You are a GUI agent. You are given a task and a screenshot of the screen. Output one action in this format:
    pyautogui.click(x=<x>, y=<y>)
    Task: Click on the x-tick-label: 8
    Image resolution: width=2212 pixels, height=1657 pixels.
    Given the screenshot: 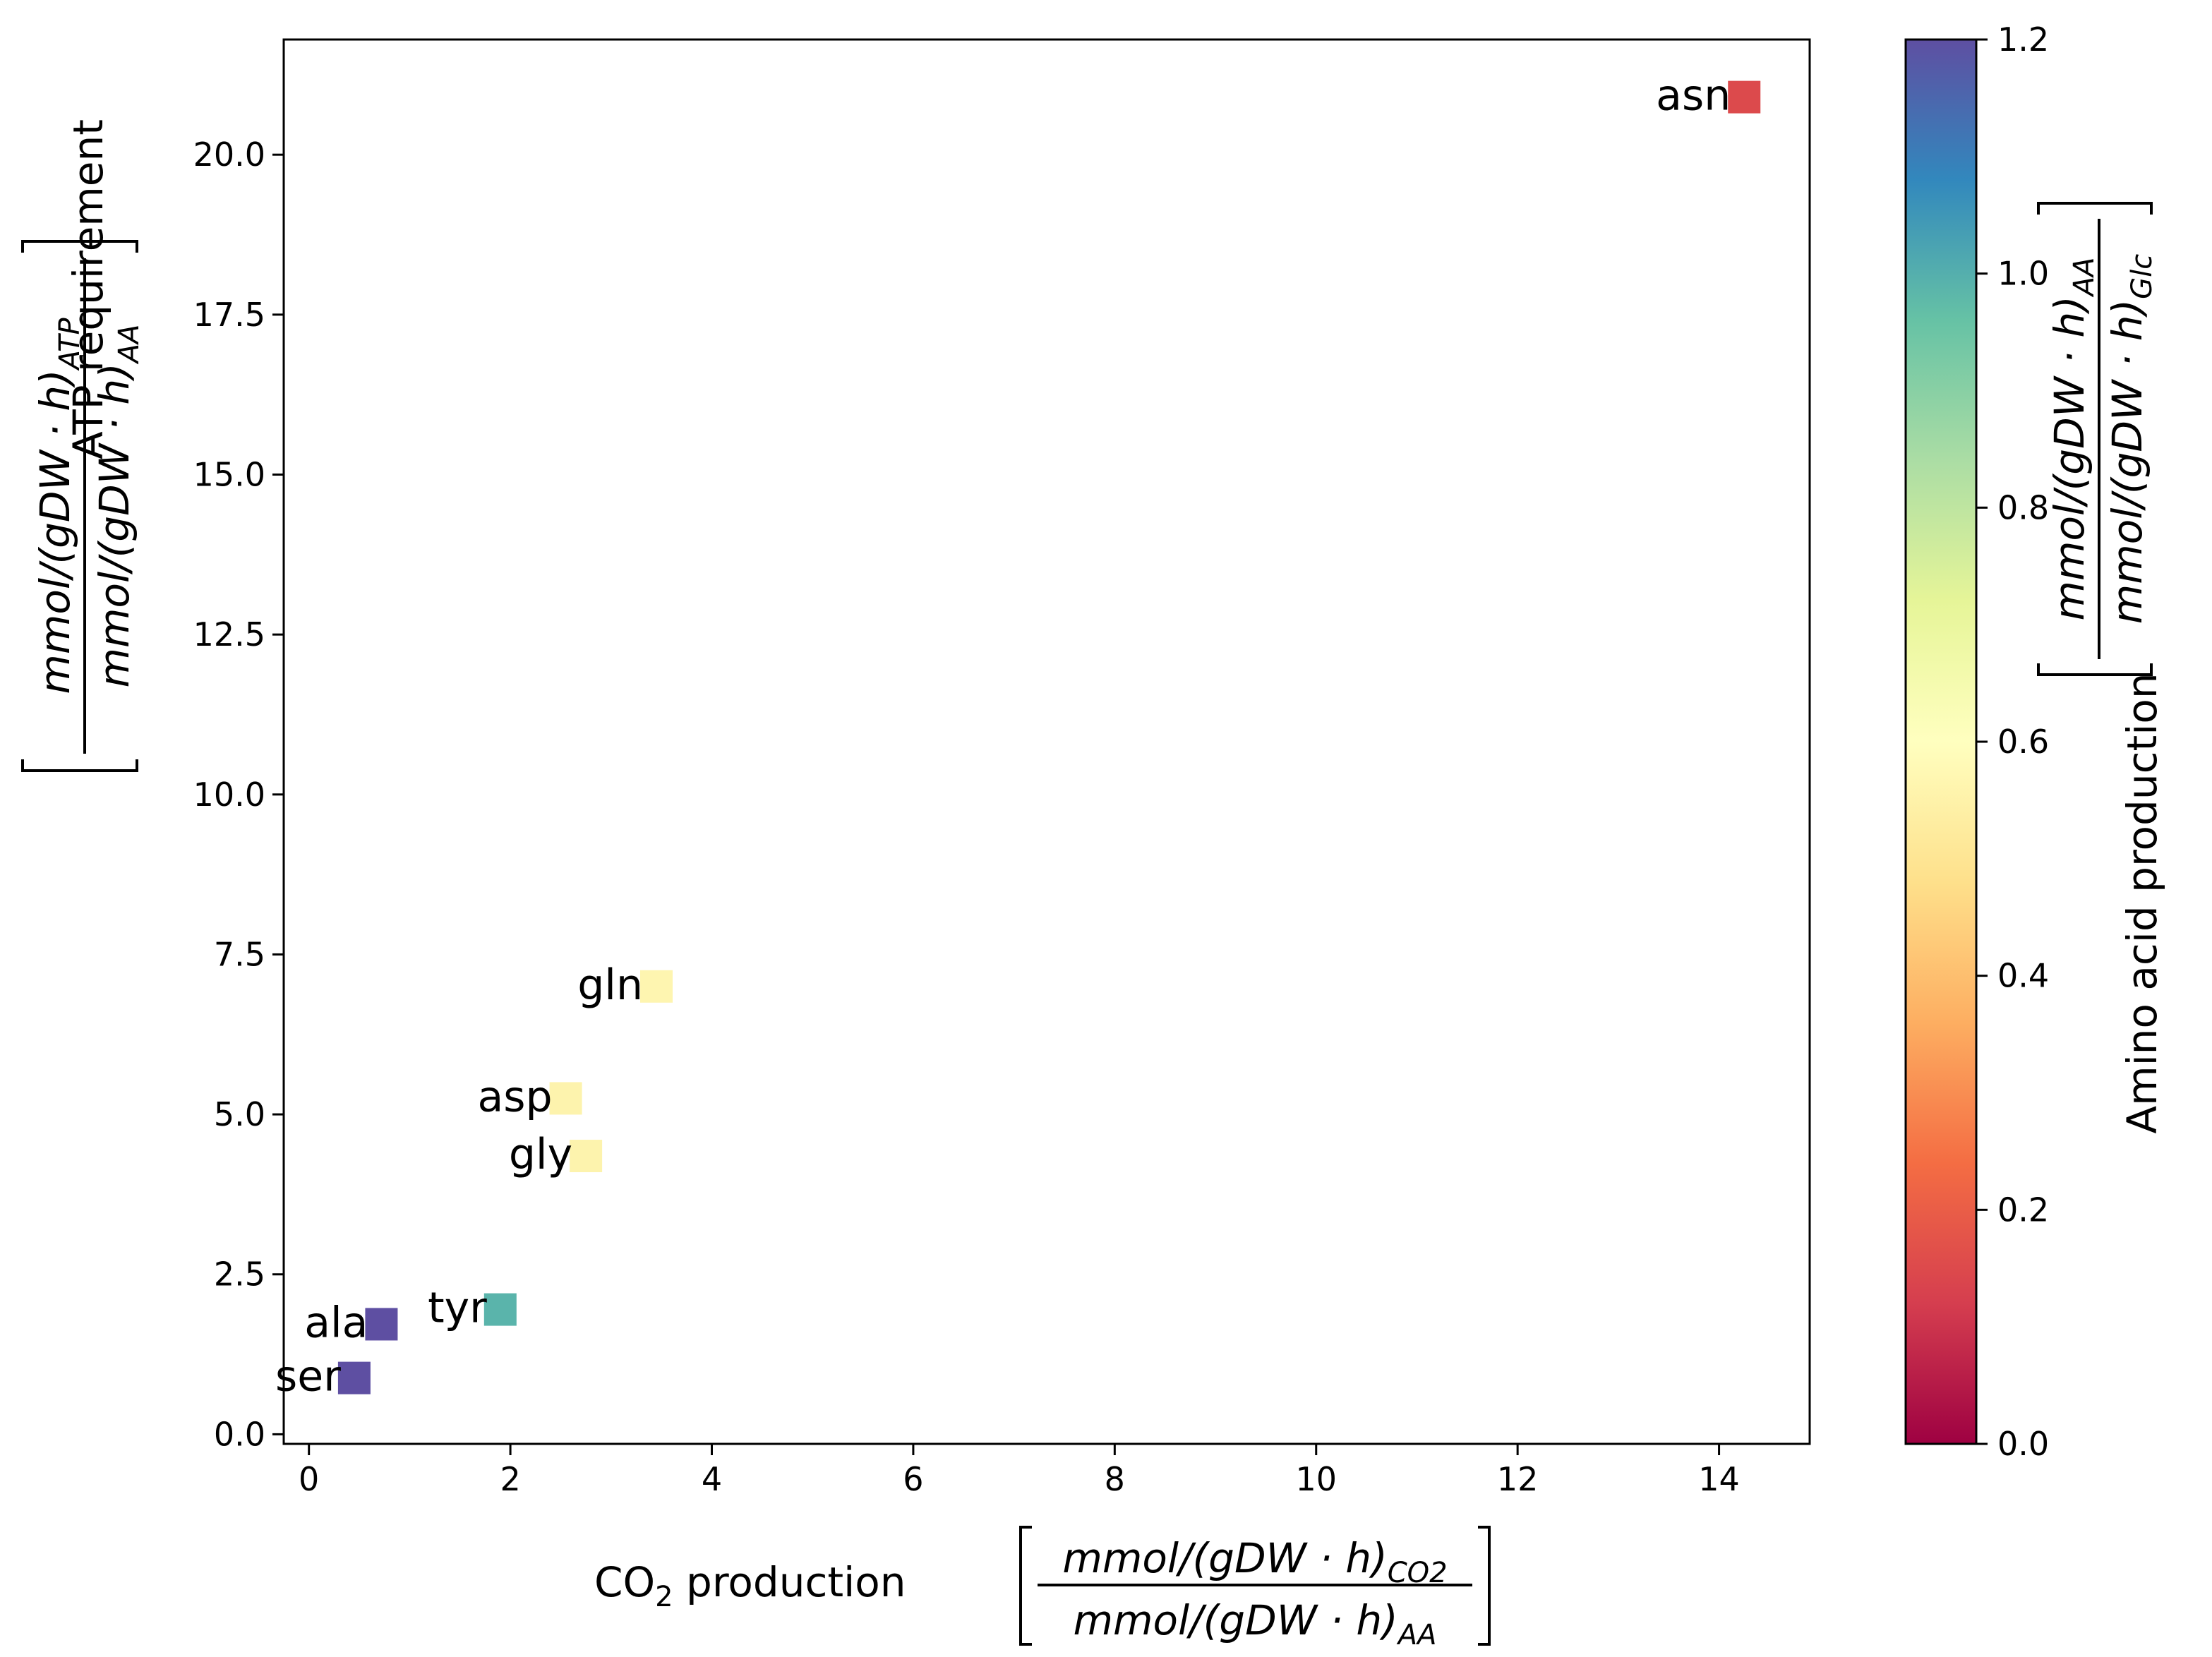 What is the action you would take?
    pyautogui.click(x=1115, y=1479)
    